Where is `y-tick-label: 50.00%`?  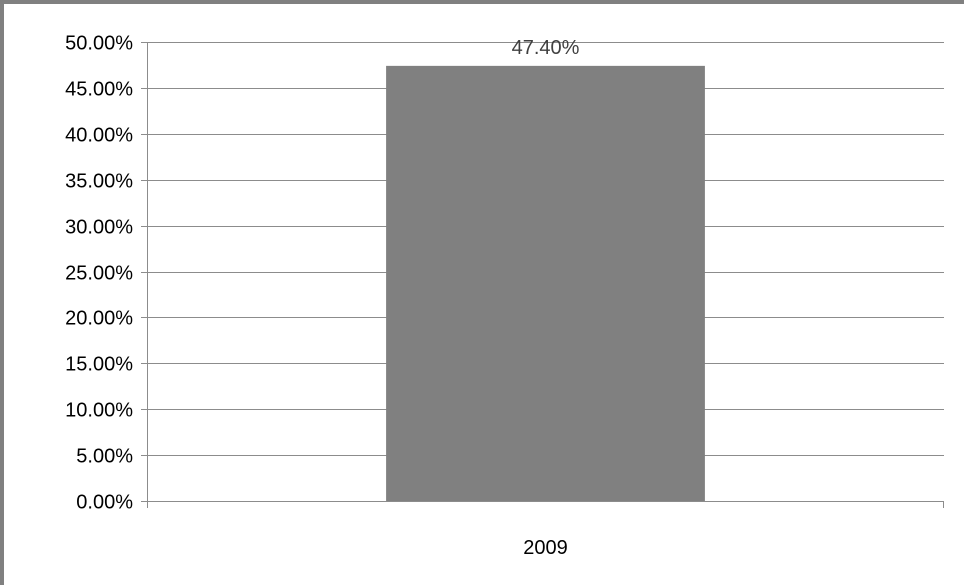 y-tick-label: 50.00% is located at coordinates (99, 44).